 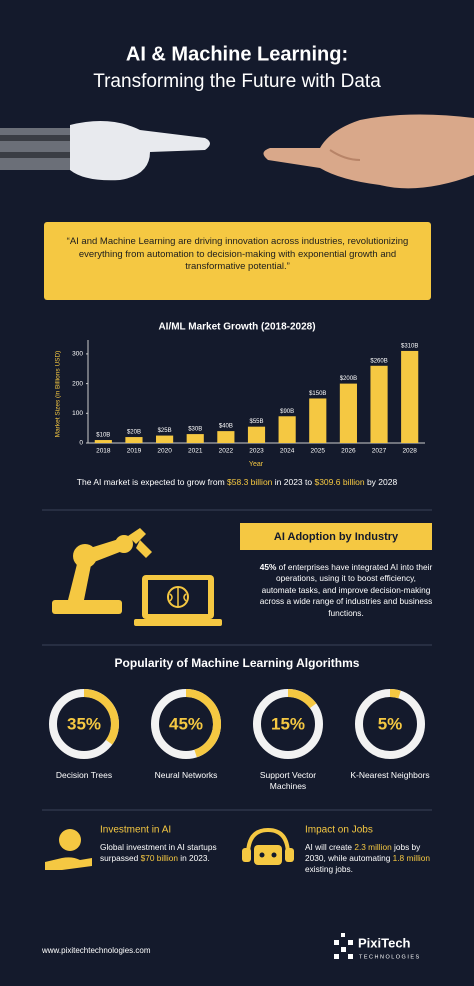 I want to click on x-tick-label: 2022, so click(x=226, y=451).